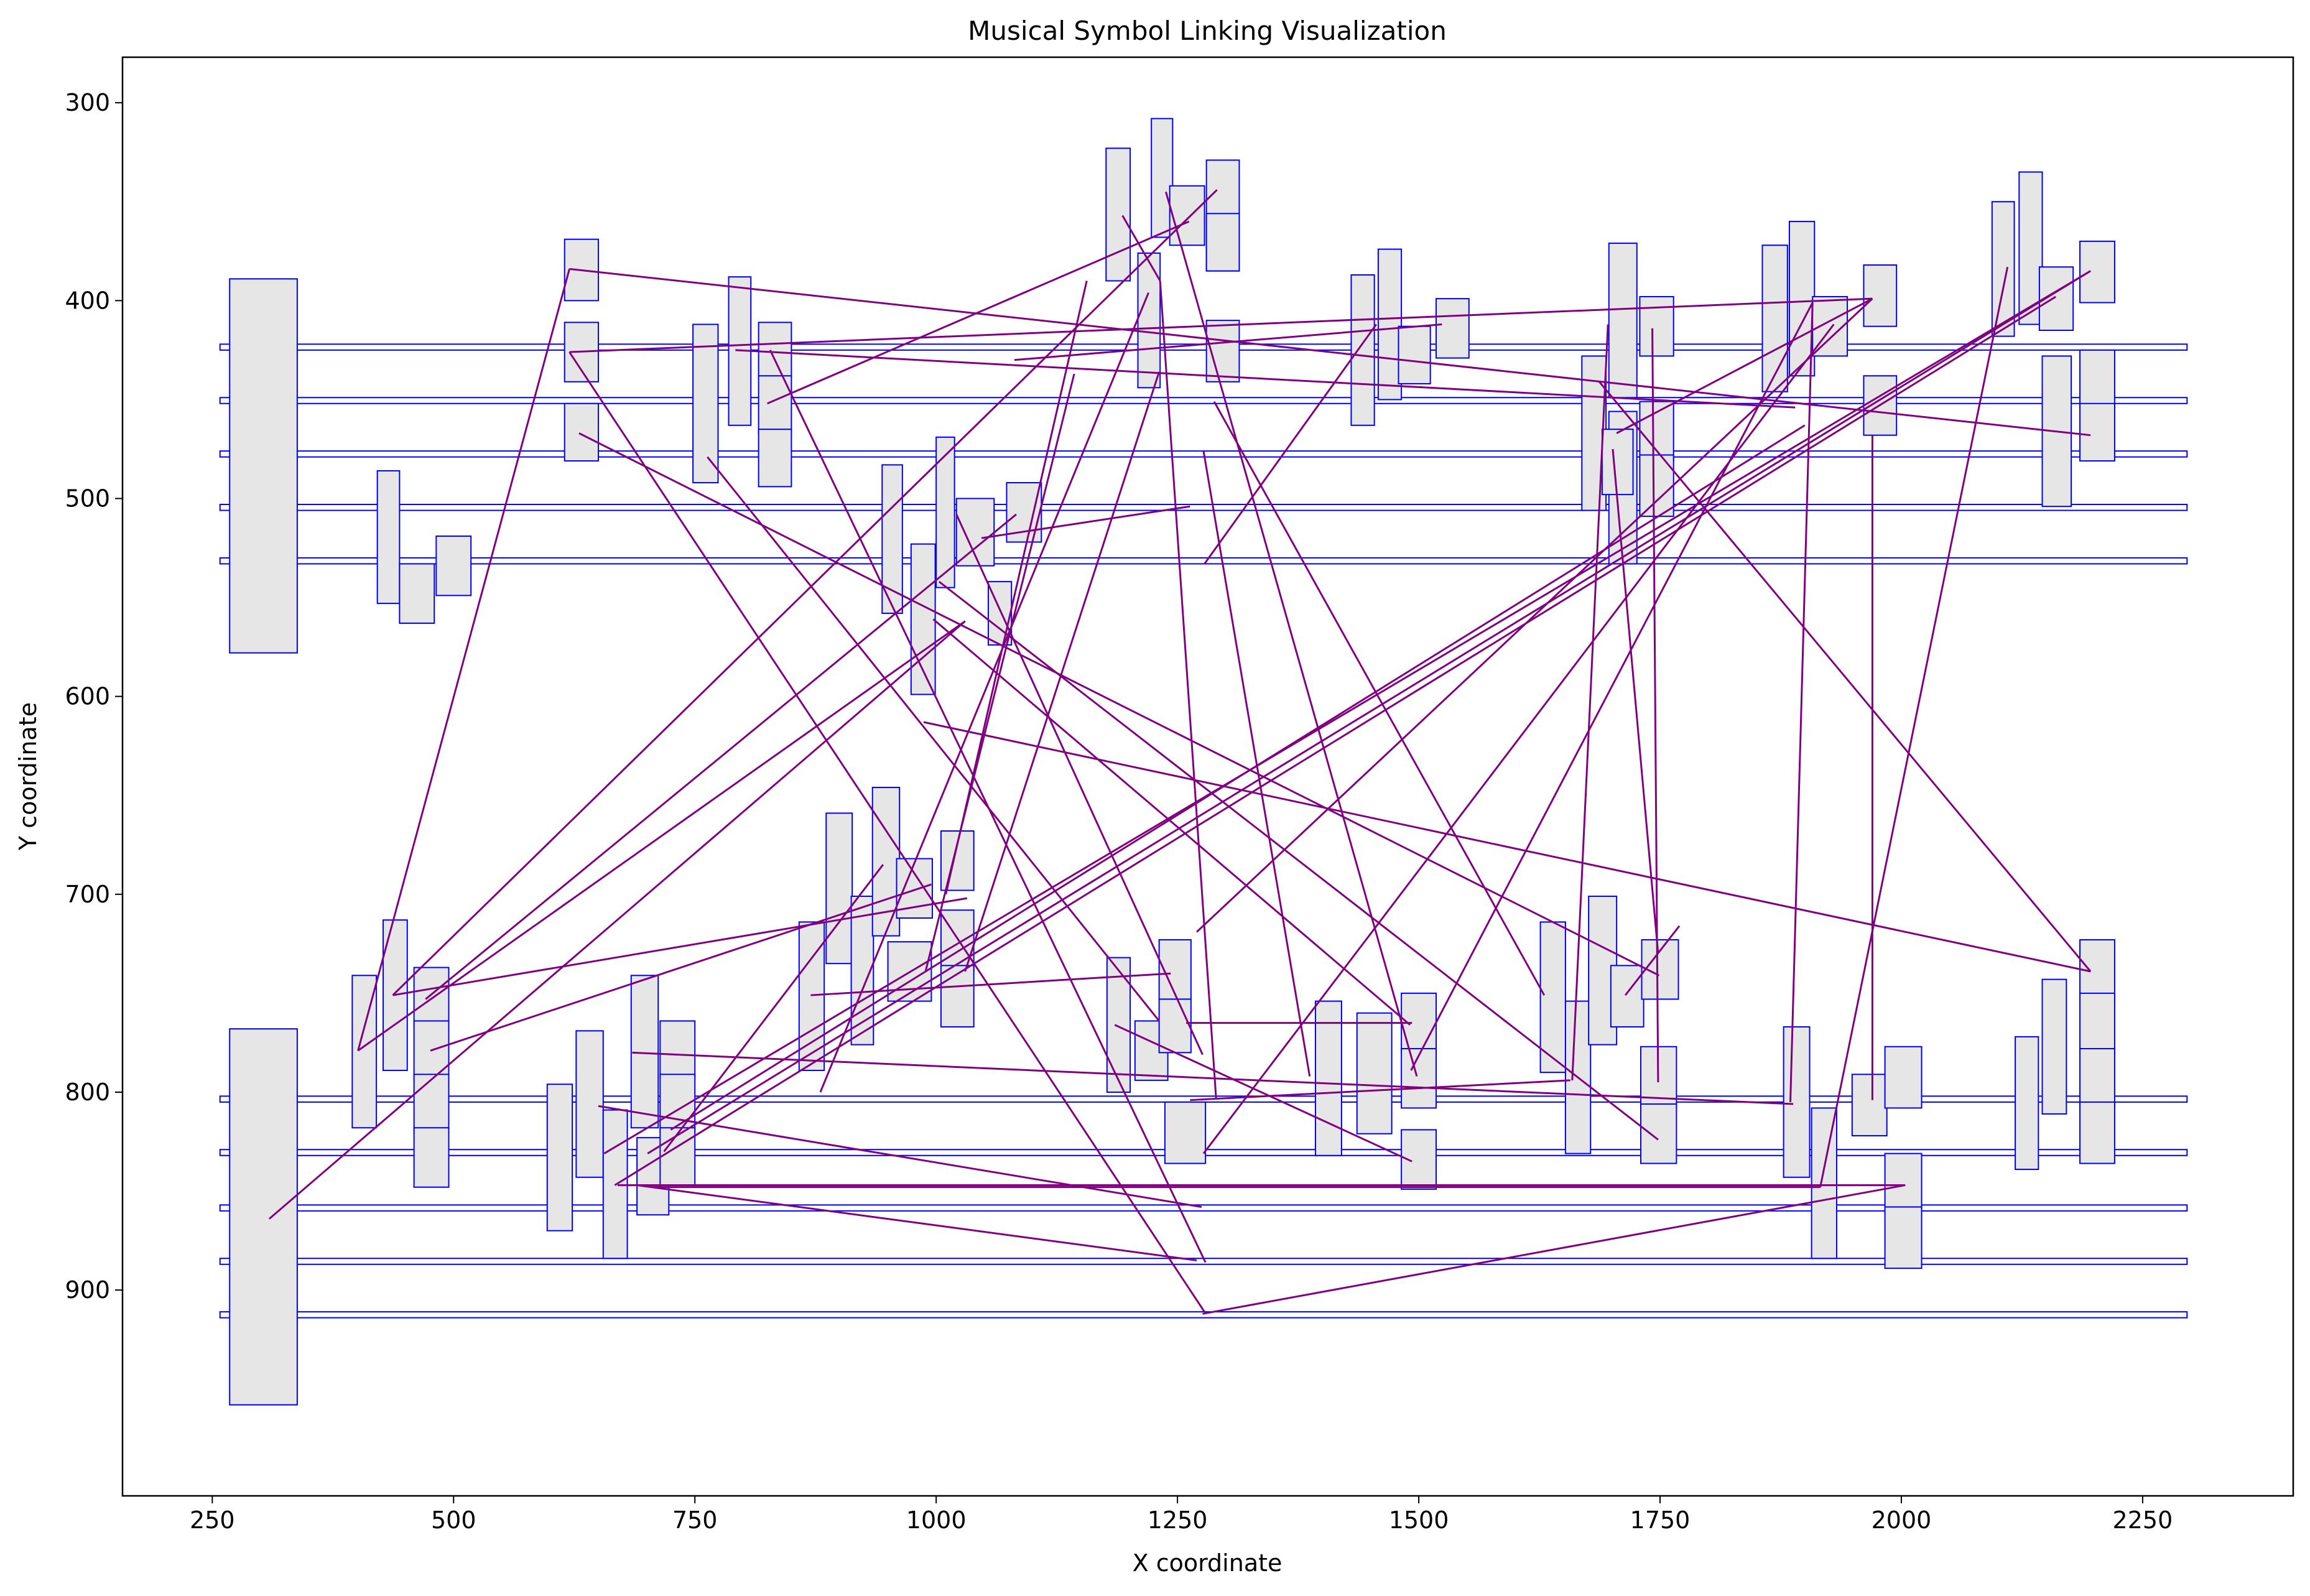  I want to click on chart-title: Musical Symbol Linking Visualization, so click(1208, 31).